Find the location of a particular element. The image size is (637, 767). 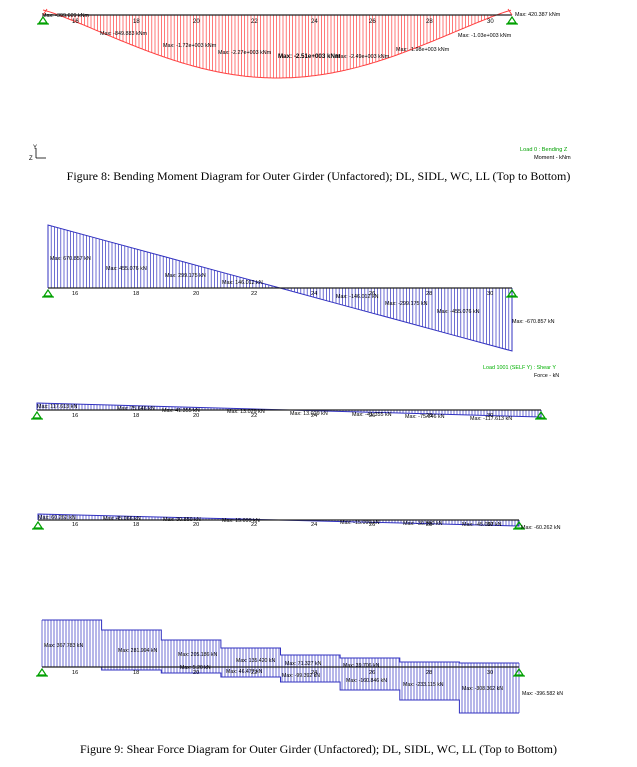

max-label: Max: 455.076 kN is located at coordinates (126, 269).